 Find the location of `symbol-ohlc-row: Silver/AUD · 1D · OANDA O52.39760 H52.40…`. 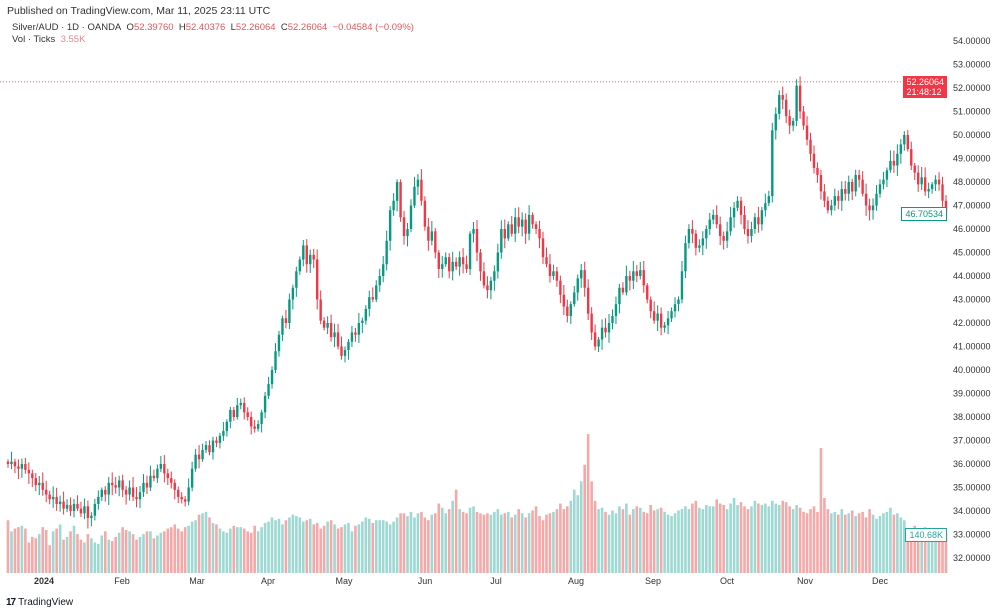

symbol-ohlc-row: Silver/AUD · 1D · OANDA O52.39760 H52.40… is located at coordinates (213, 28).